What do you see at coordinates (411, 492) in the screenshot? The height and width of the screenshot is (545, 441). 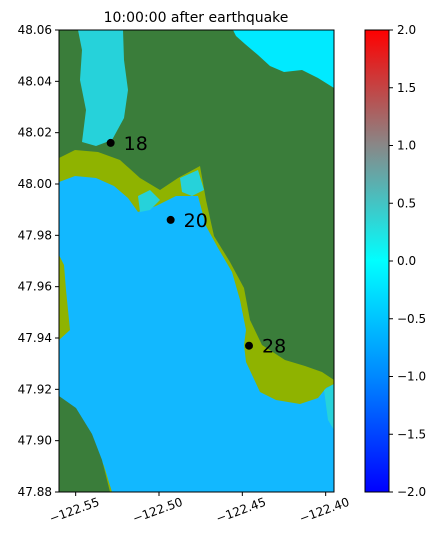 I see `colorbar-tick-label: −2.0` at bounding box center [411, 492].